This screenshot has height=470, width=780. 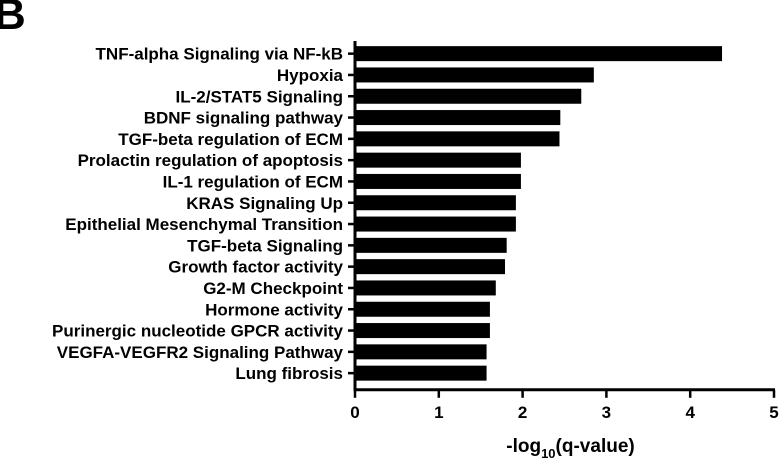 What do you see at coordinates (244, 118) in the screenshot?
I see `category-label: BDNF signaling pathway` at bounding box center [244, 118].